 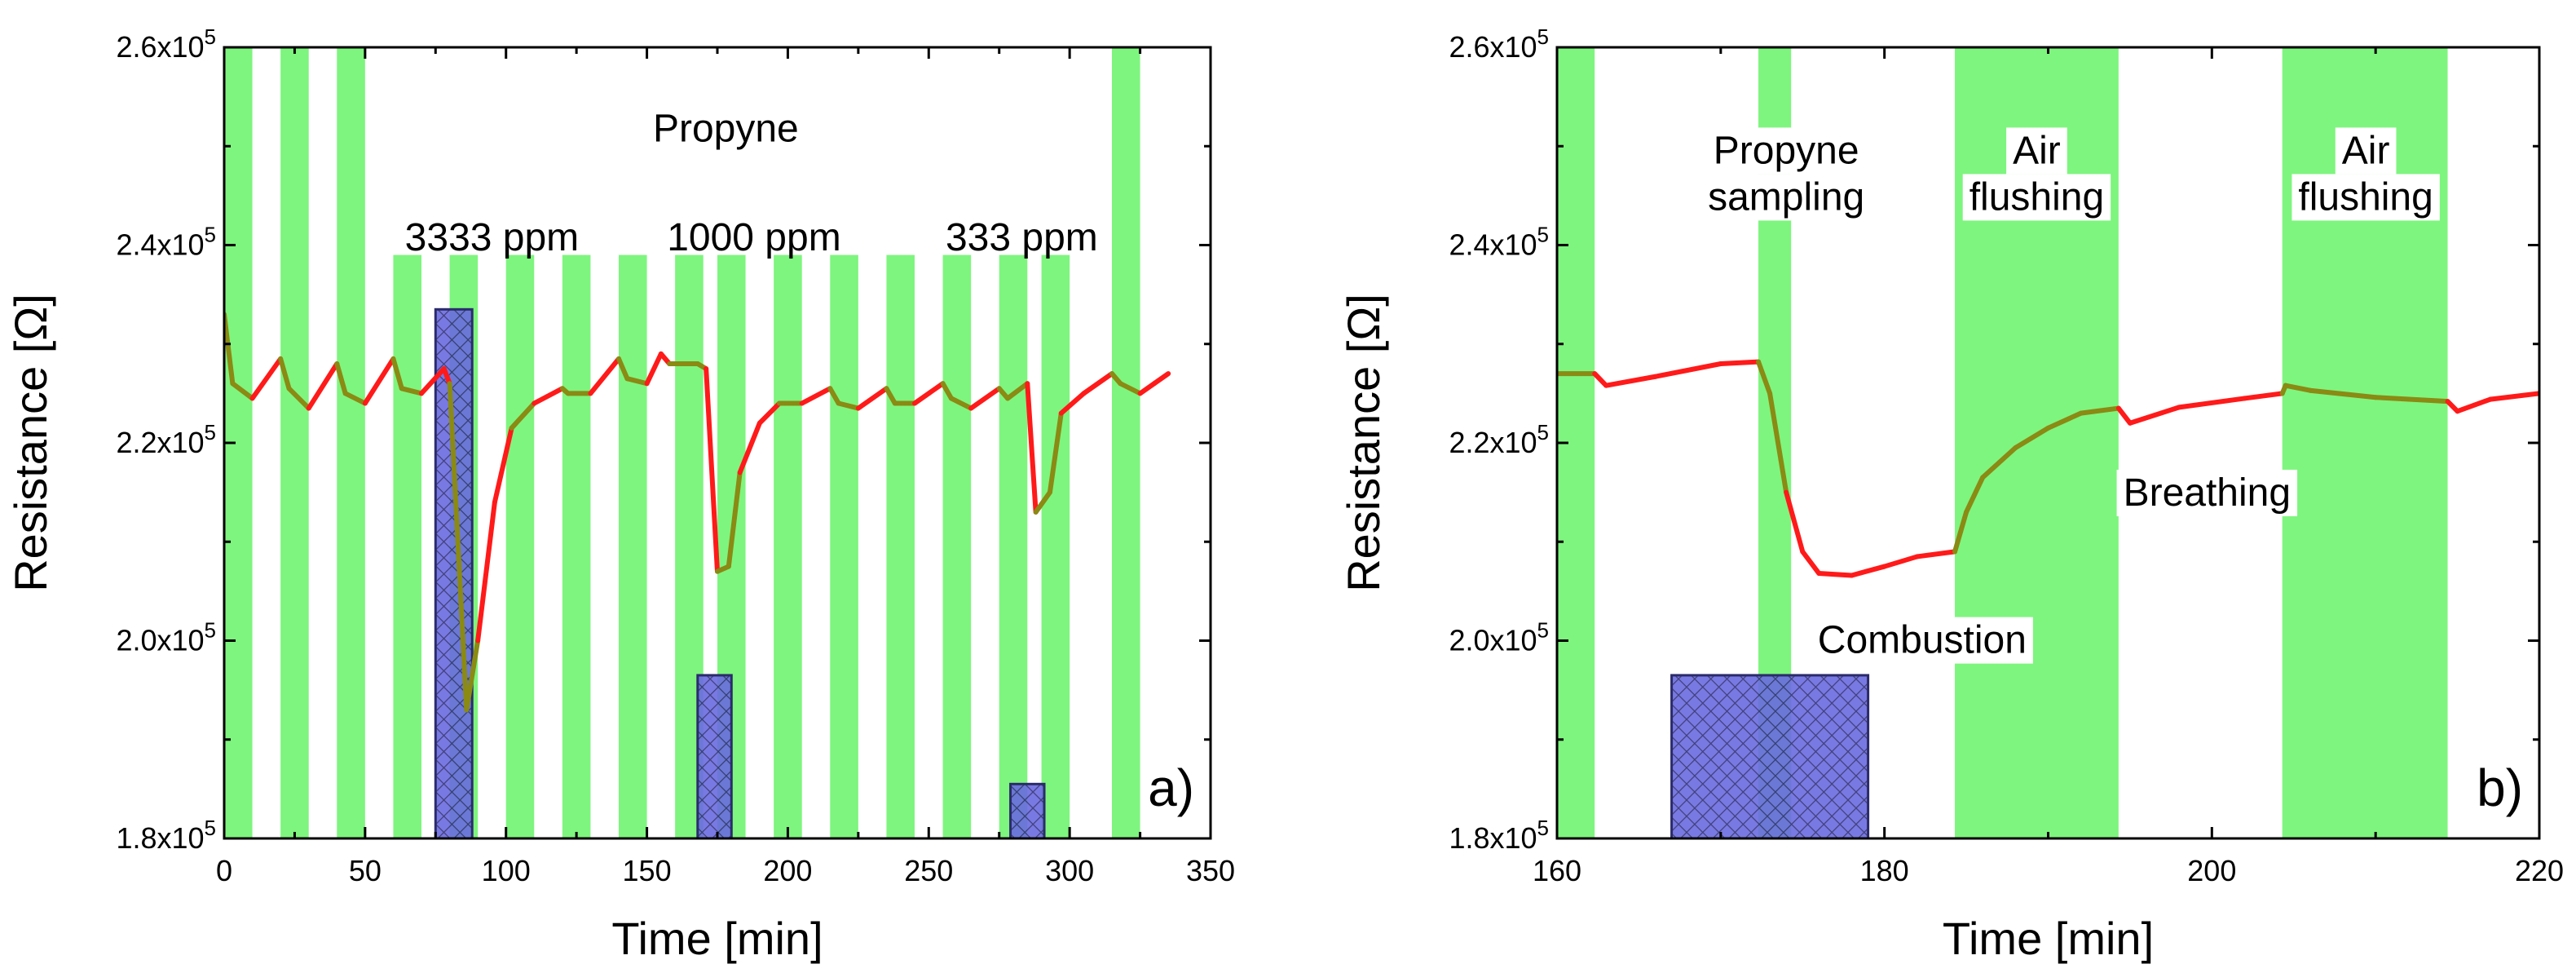 I want to click on y-tick-label: 2.4x10⁵, so click(x=1499, y=242).